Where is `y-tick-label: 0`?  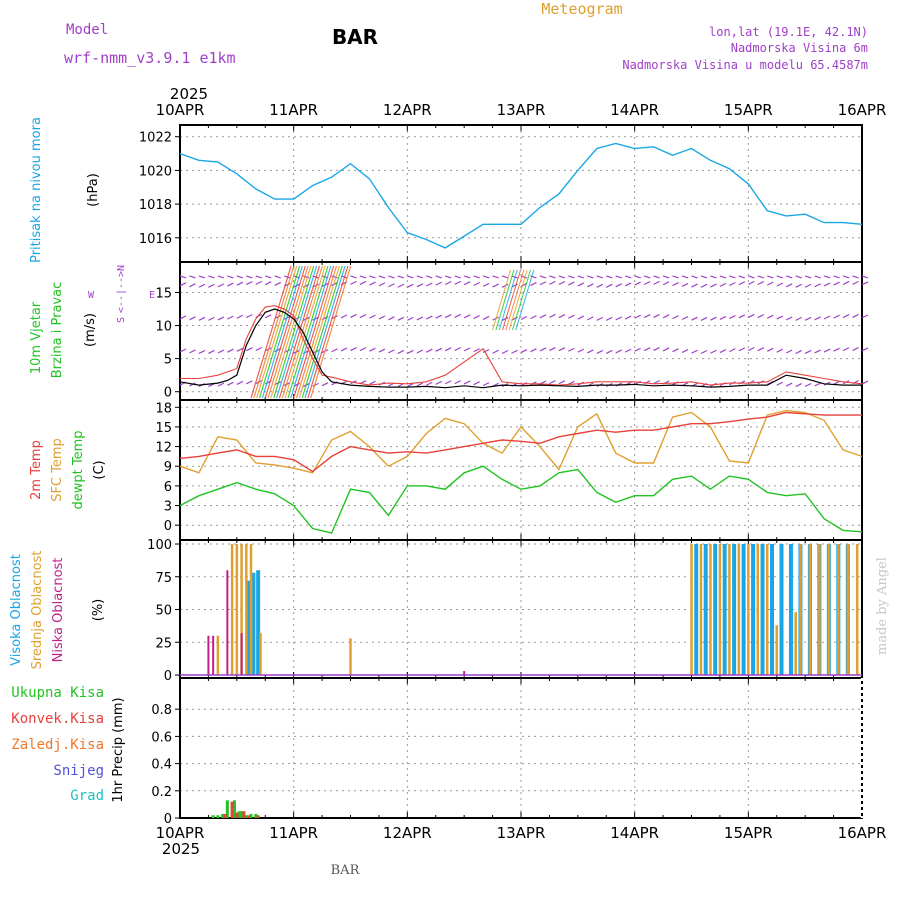
y-tick-label: 0 is located at coordinates (168, 819).